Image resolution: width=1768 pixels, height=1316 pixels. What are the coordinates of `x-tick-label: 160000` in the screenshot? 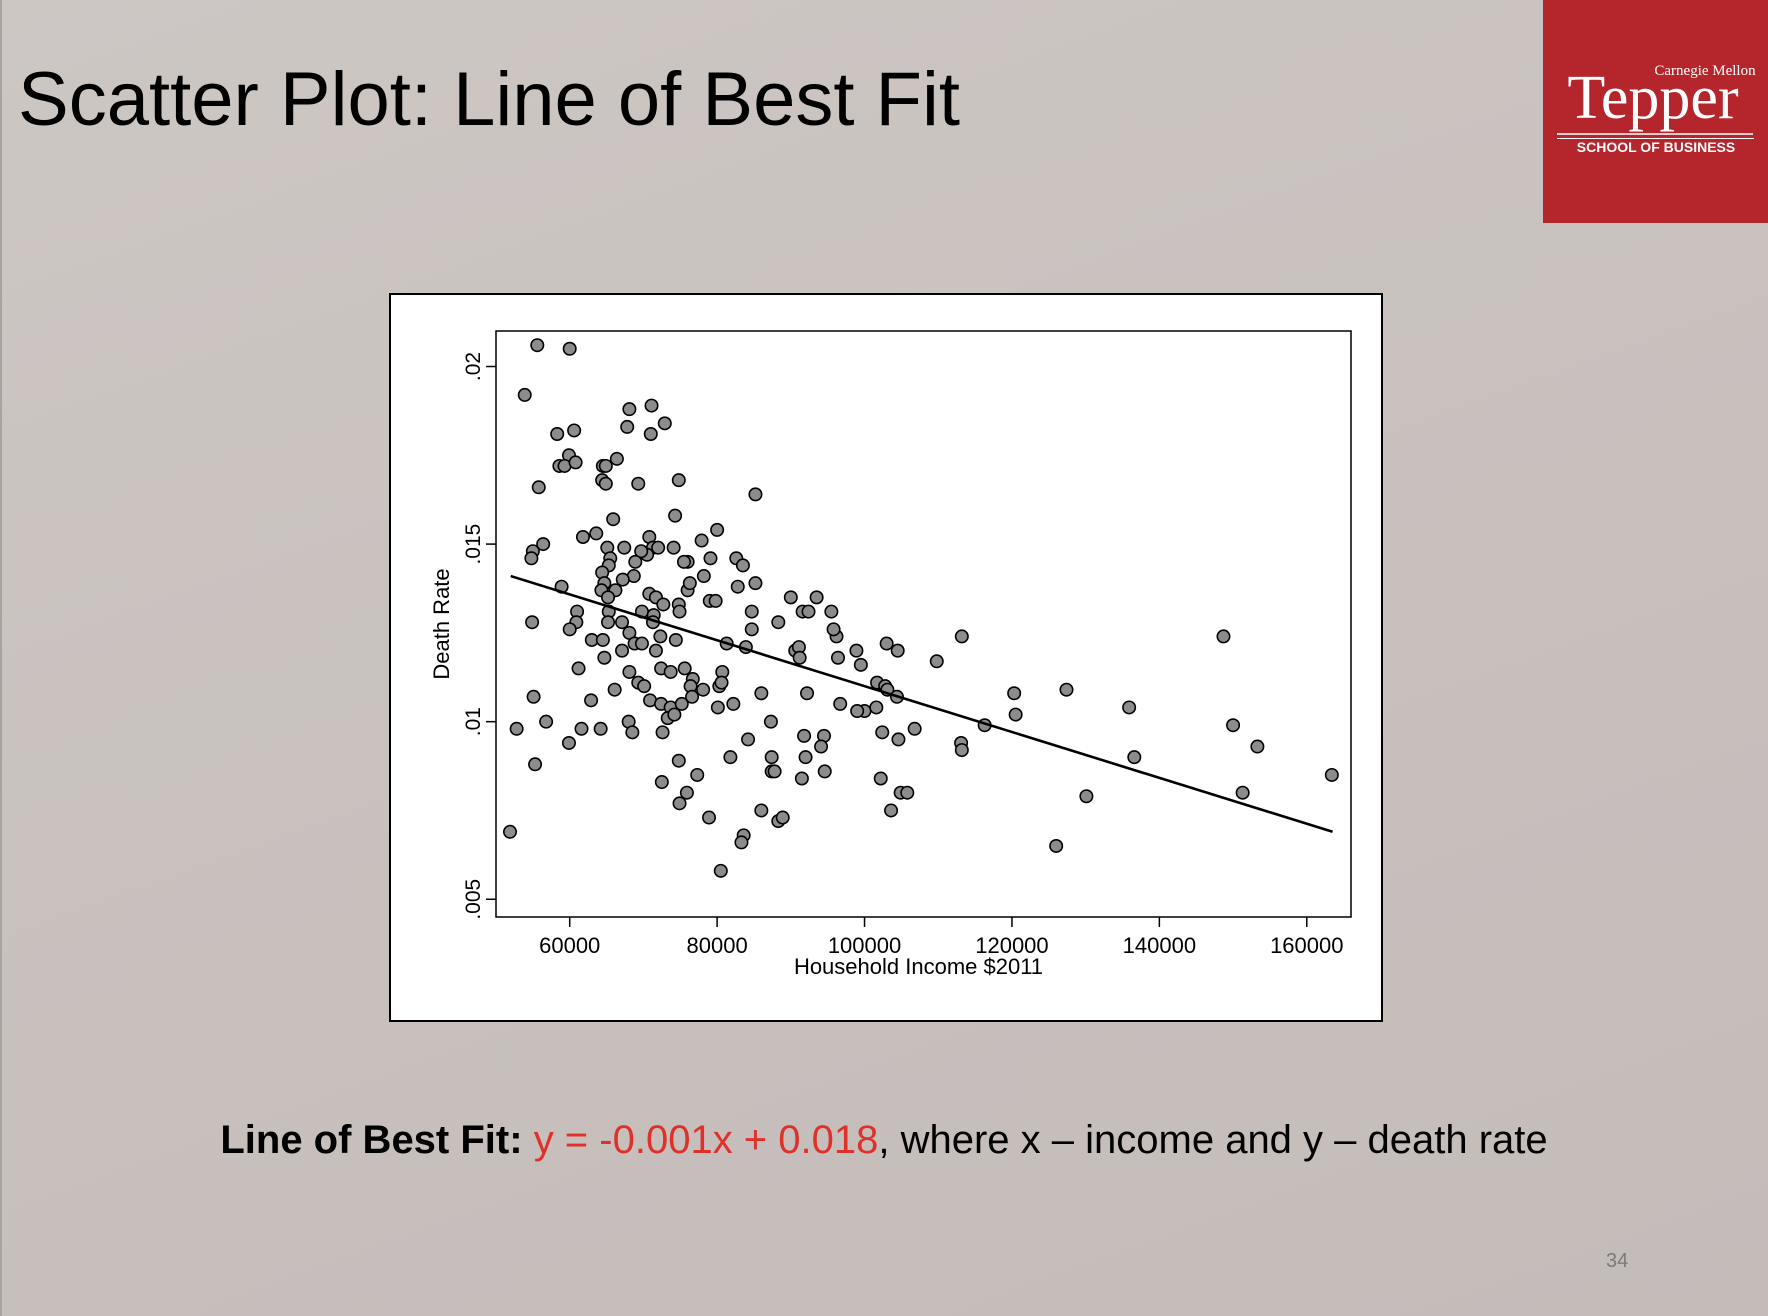 It's located at (1306, 945).